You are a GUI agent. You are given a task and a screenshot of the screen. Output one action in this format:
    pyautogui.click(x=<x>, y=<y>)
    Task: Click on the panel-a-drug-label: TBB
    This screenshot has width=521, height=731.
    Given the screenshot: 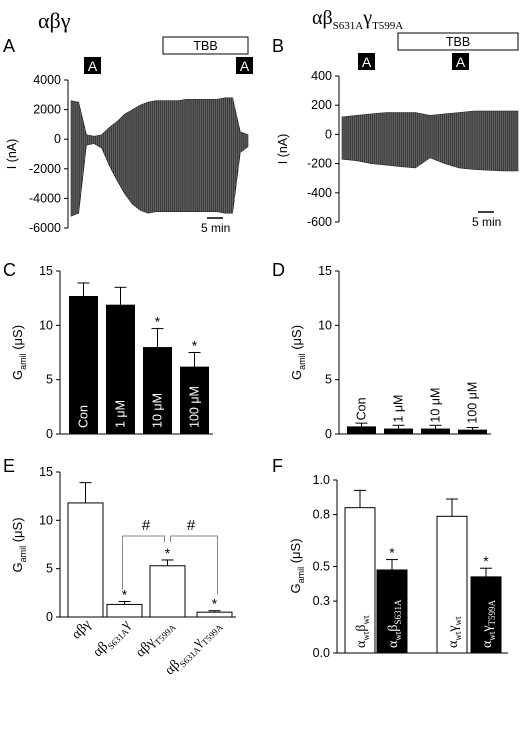 What is the action you would take?
    pyautogui.click(x=205, y=46)
    